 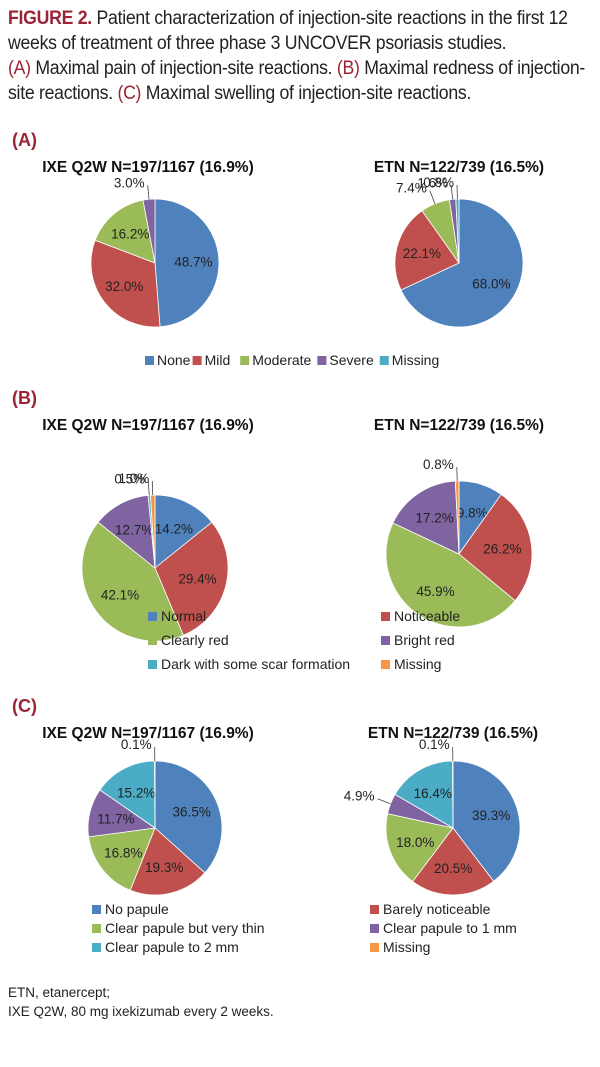 I want to click on panel-a-ixe-title: IXE Q2W N=197/1167 (16.9%), so click(x=148, y=167).